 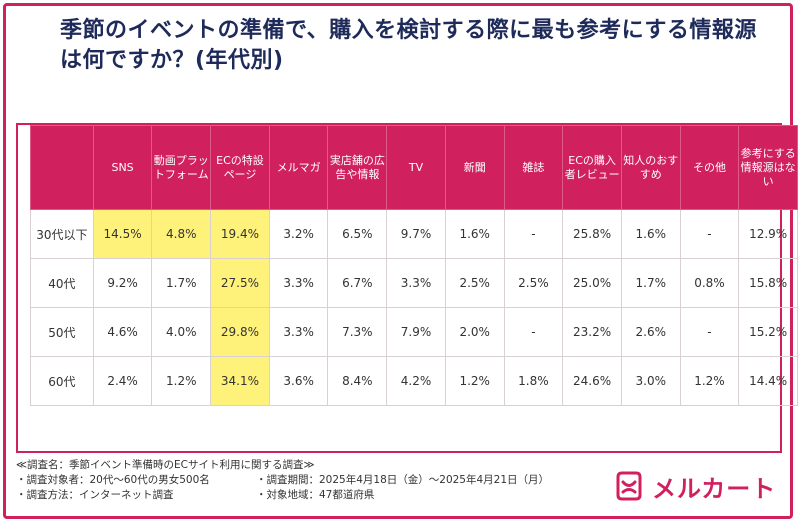 What do you see at coordinates (62, 234) in the screenshot?
I see `row-label: 30代以下` at bounding box center [62, 234].